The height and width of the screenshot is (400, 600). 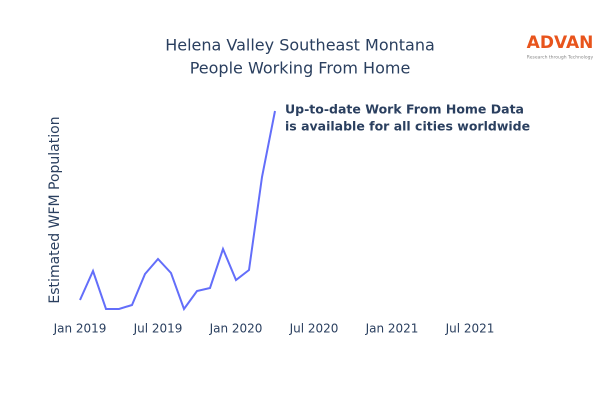 What do you see at coordinates (407, 126) in the screenshot?
I see `annotation: is available for all cities worldwide` at bounding box center [407, 126].